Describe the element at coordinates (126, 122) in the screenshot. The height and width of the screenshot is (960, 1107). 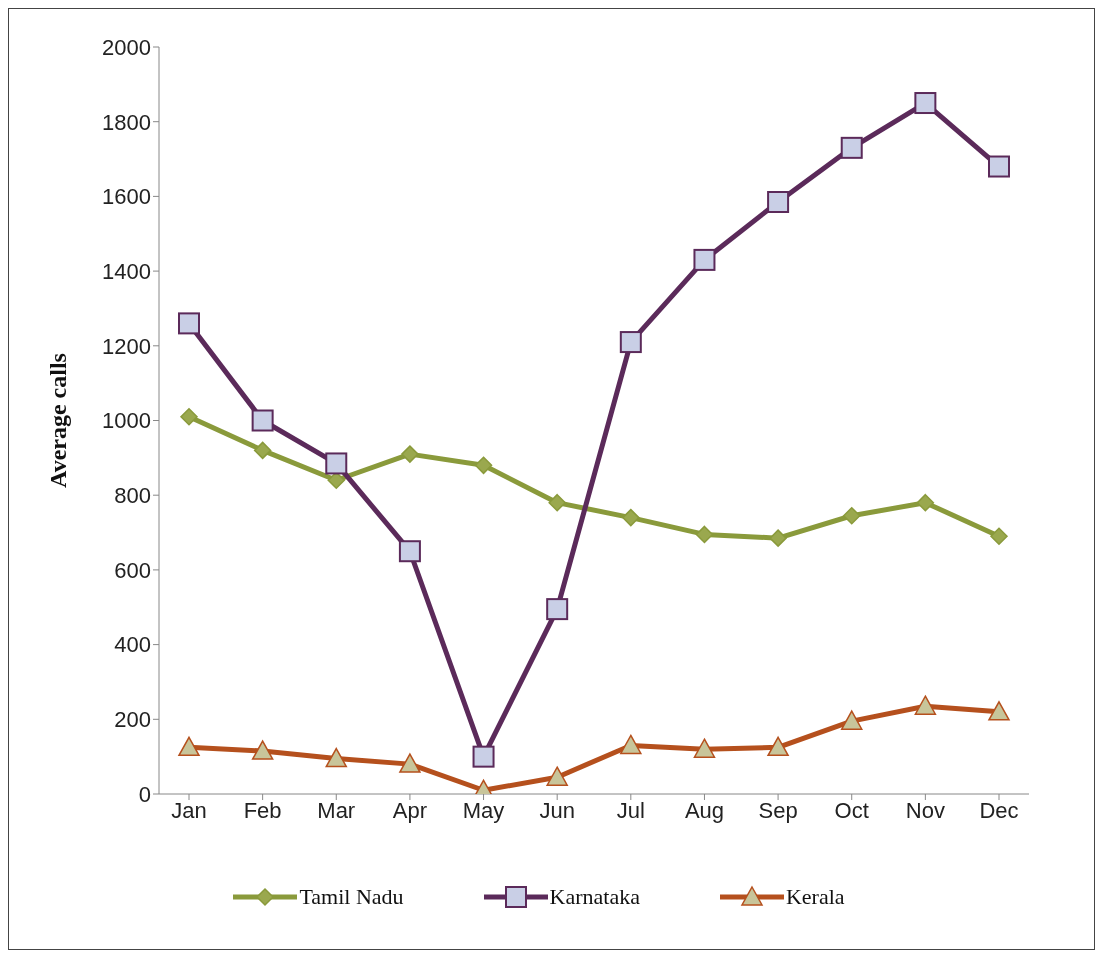
I see `y-tick-label: 1800` at that location.